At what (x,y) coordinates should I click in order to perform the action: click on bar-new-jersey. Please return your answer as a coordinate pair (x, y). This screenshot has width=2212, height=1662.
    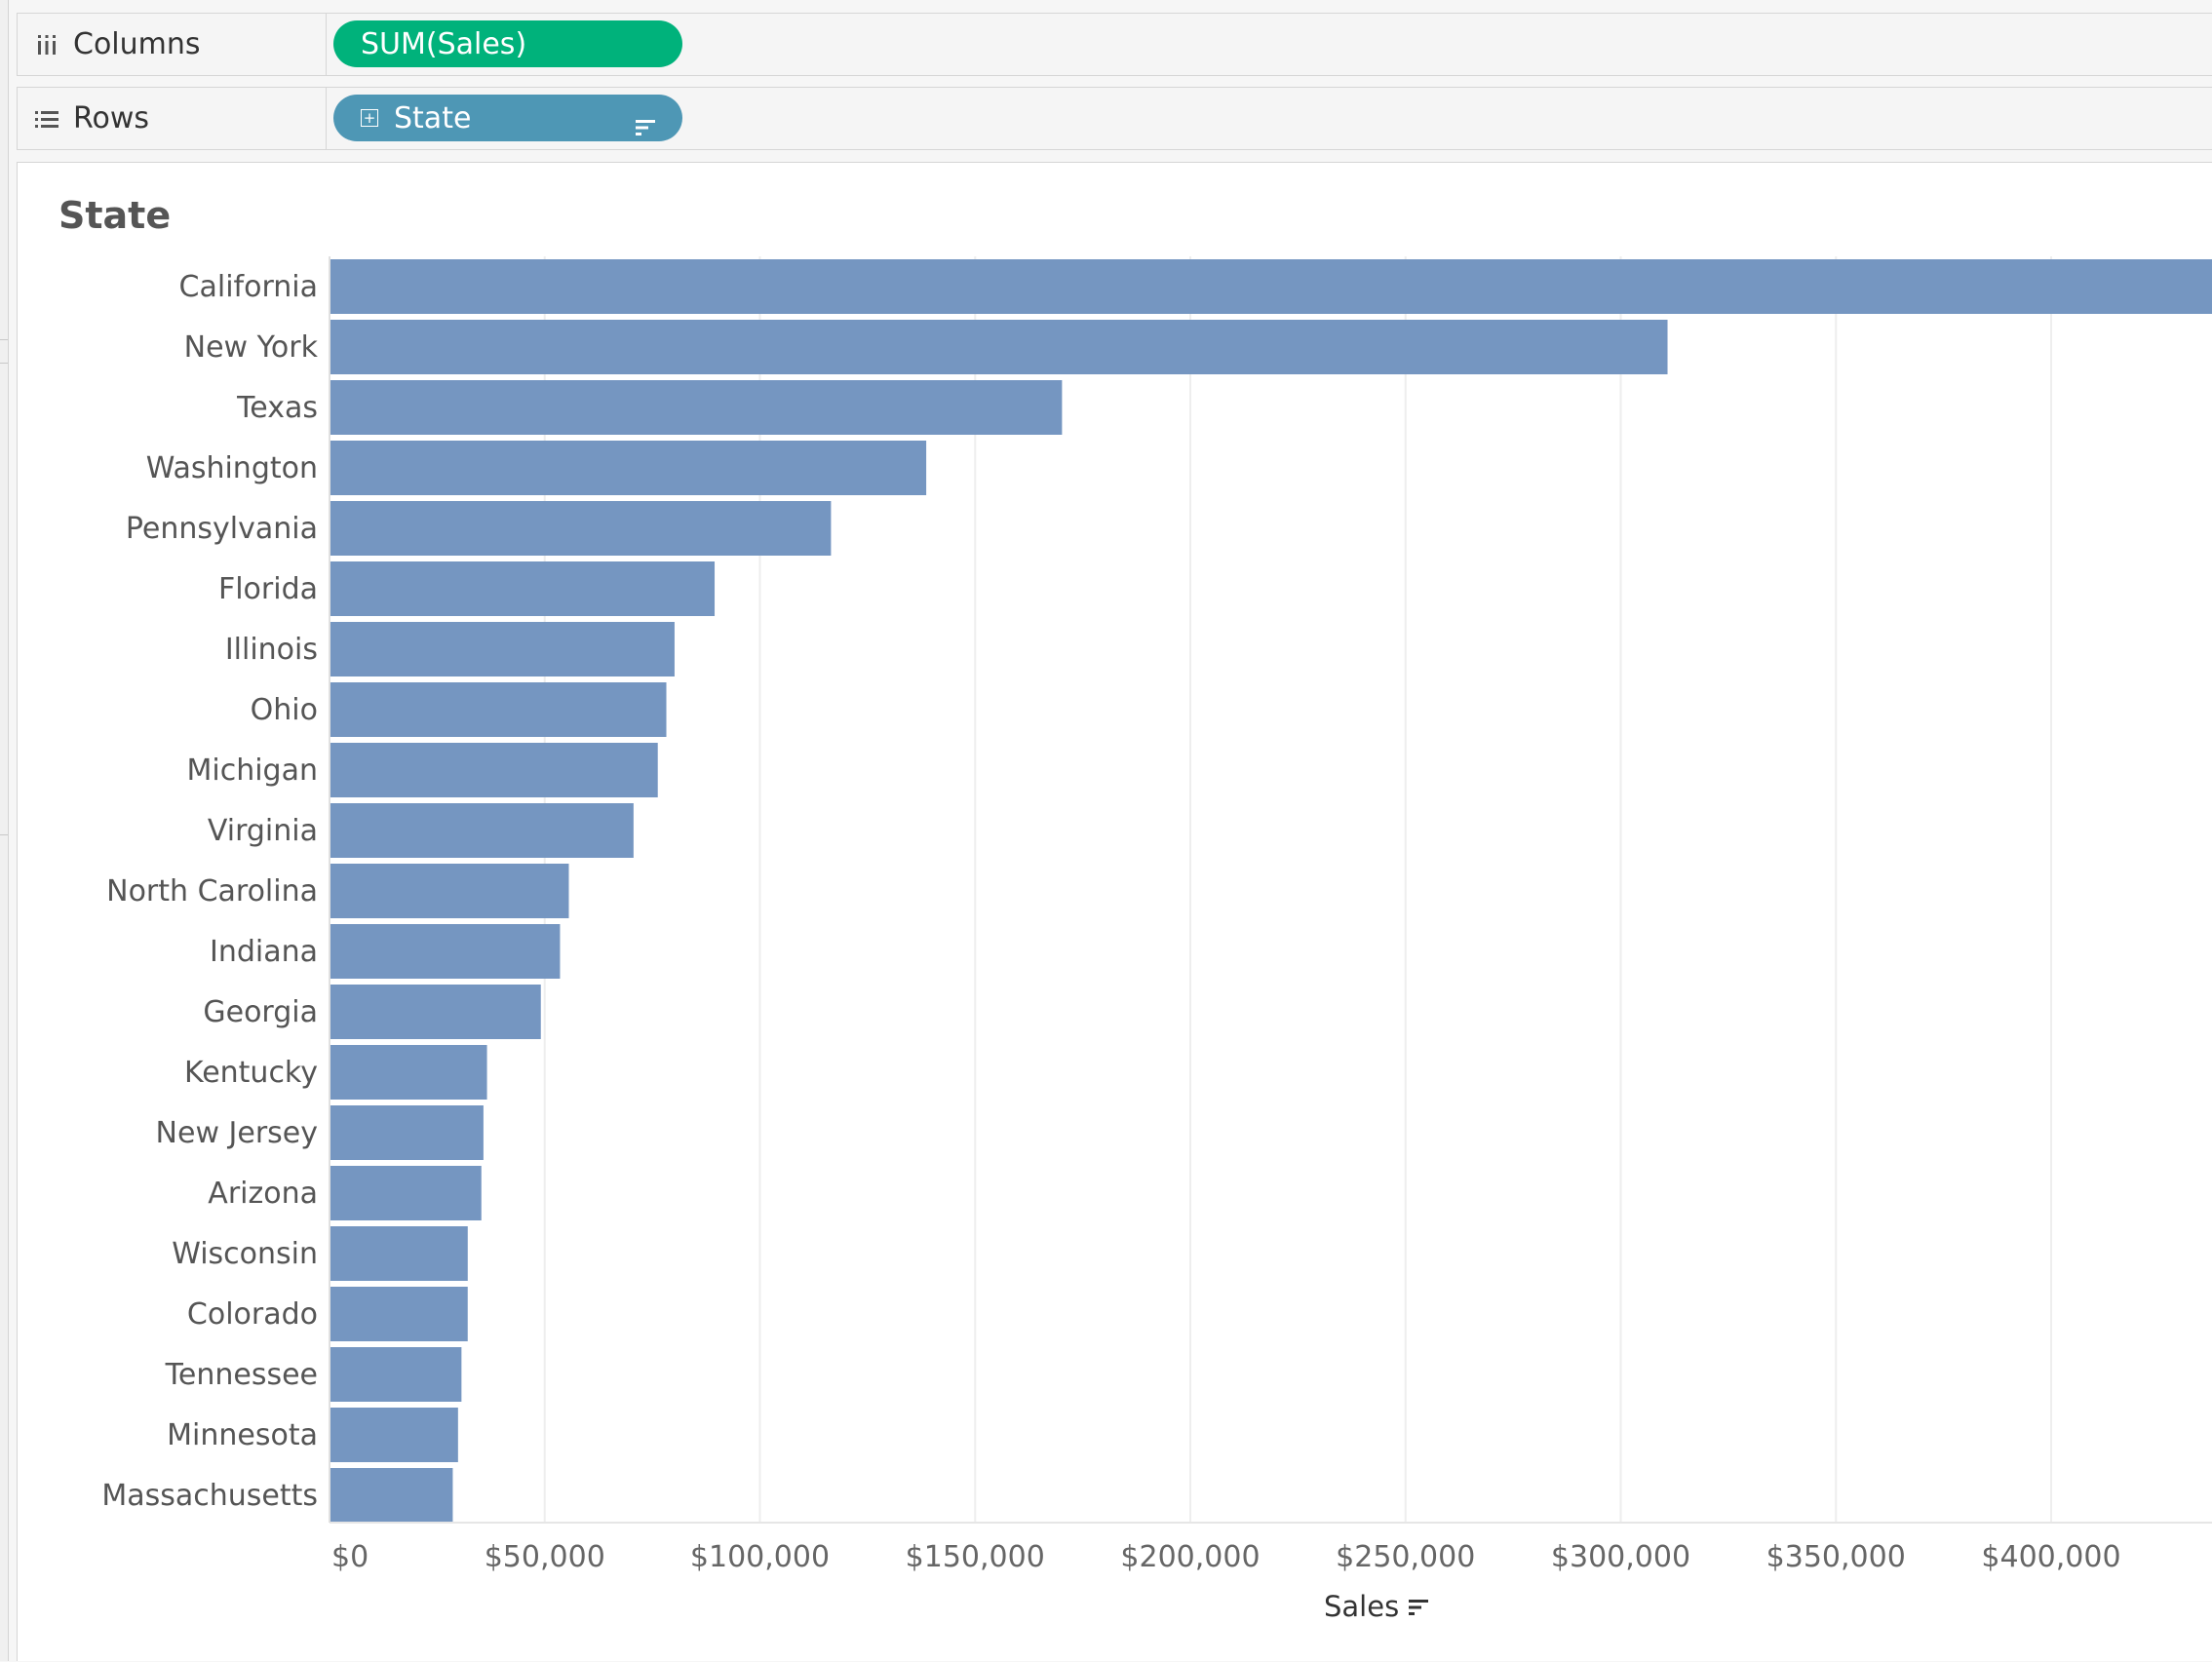
    Looking at the image, I should click on (407, 1132).